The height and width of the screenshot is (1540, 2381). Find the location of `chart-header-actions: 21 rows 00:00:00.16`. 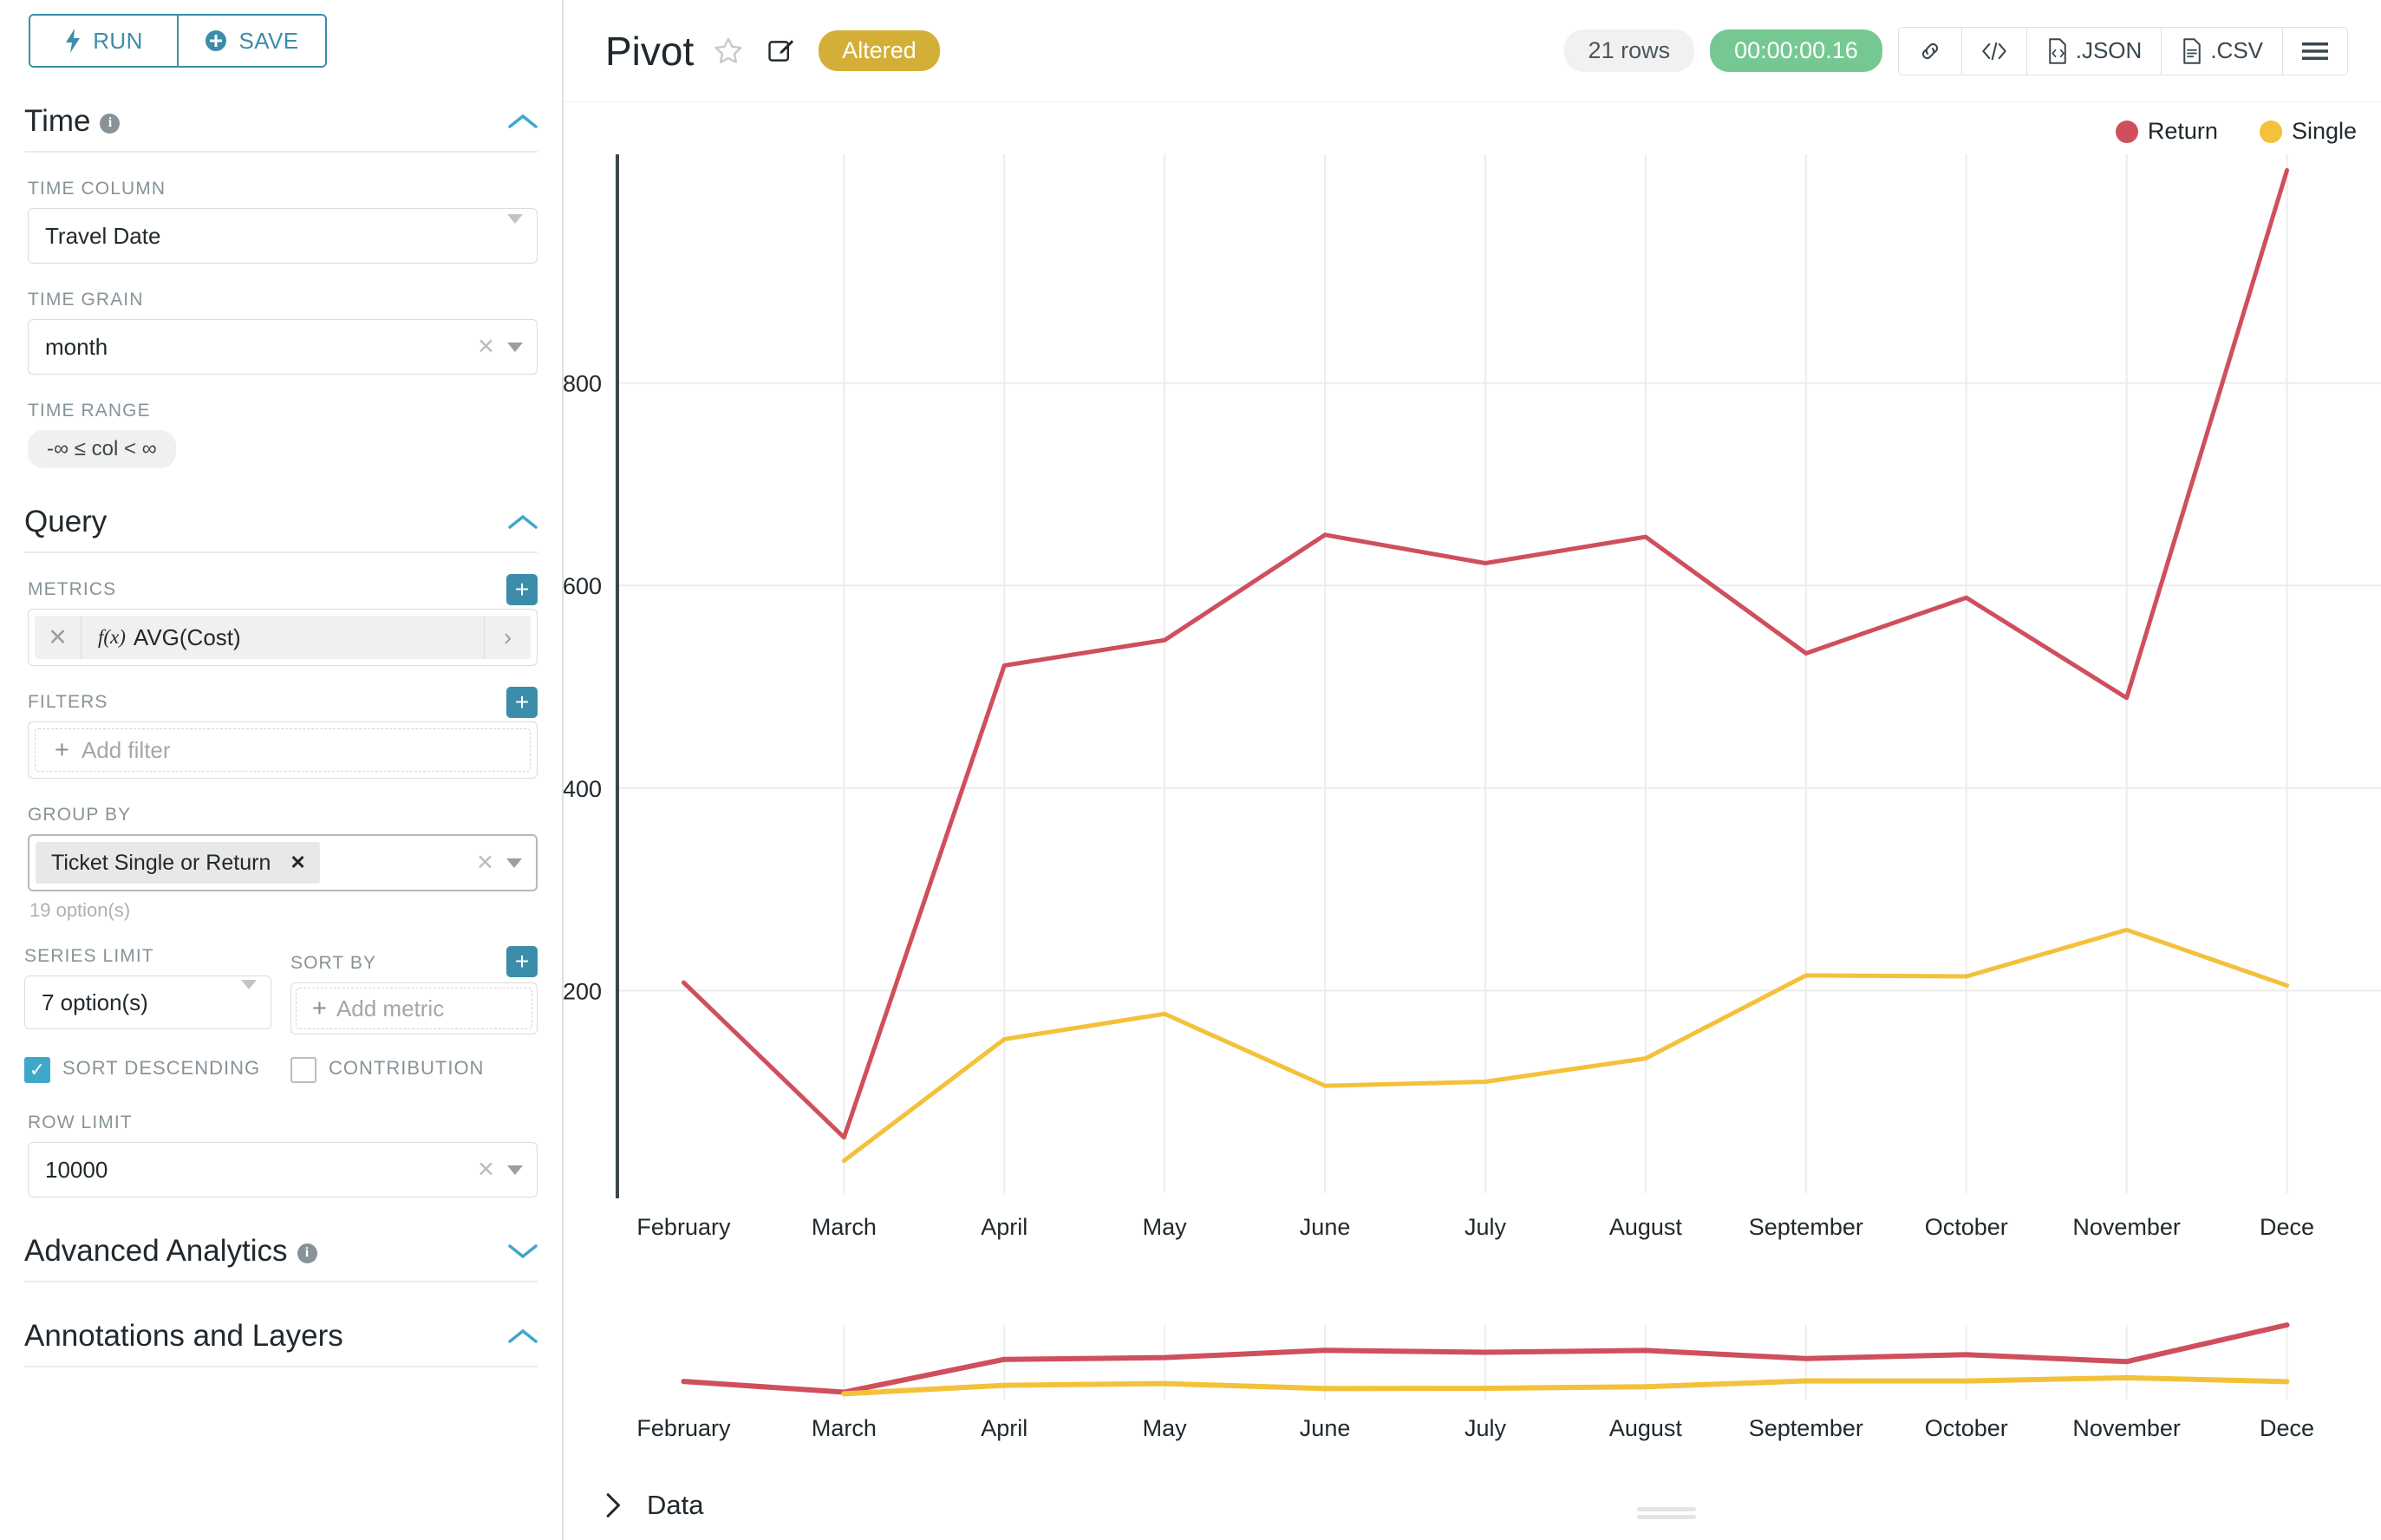

chart-header-actions: 21 rows 00:00:00.16 is located at coordinates (1955, 50).